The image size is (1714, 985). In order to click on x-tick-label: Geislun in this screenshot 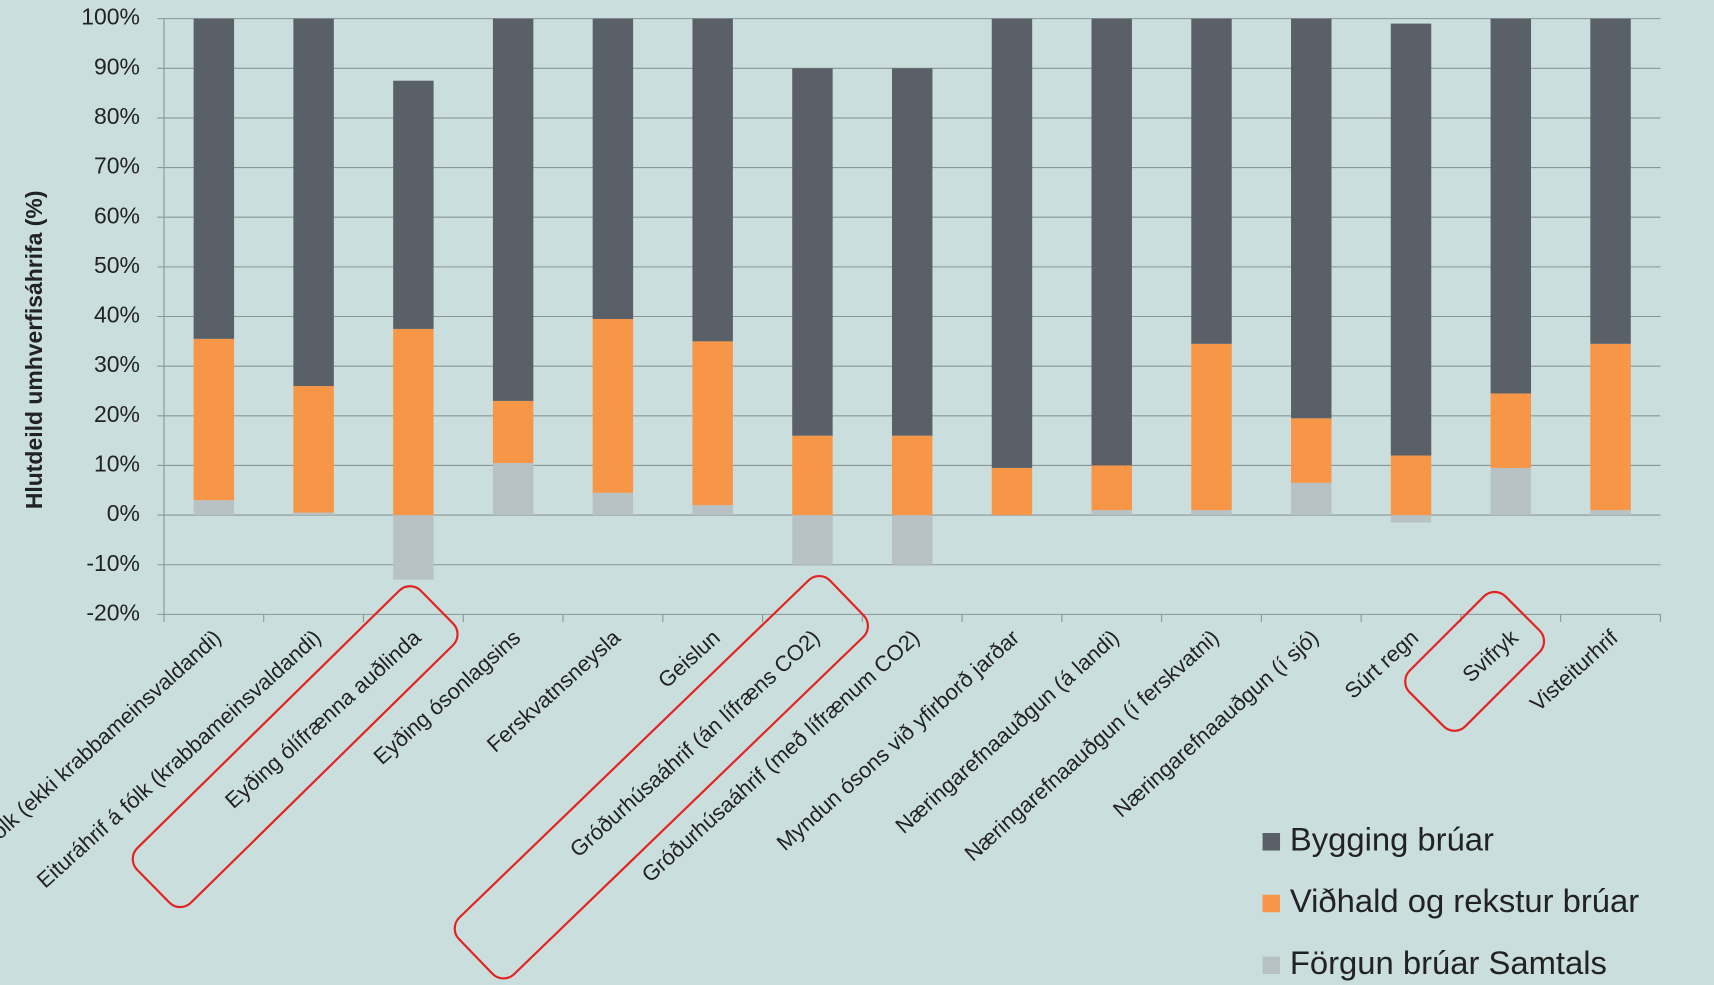, I will do `click(689, 659)`.